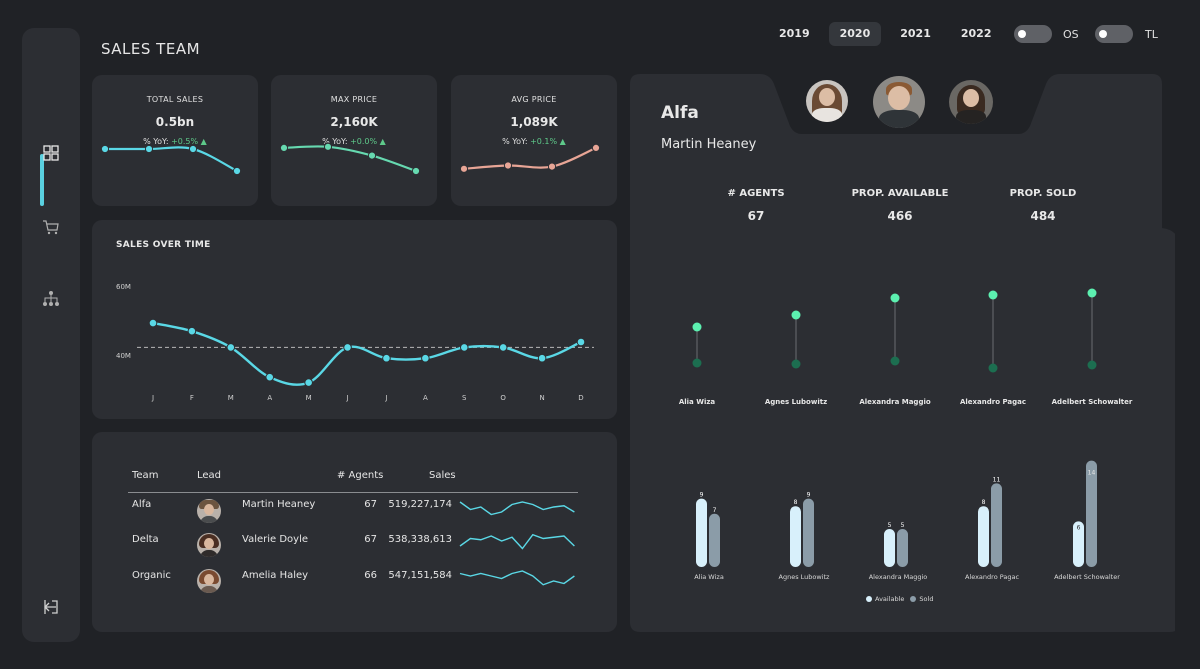 This screenshot has height=669, width=1200. What do you see at coordinates (152, 398) in the screenshot?
I see `month-tick-label: J` at bounding box center [152, 398].